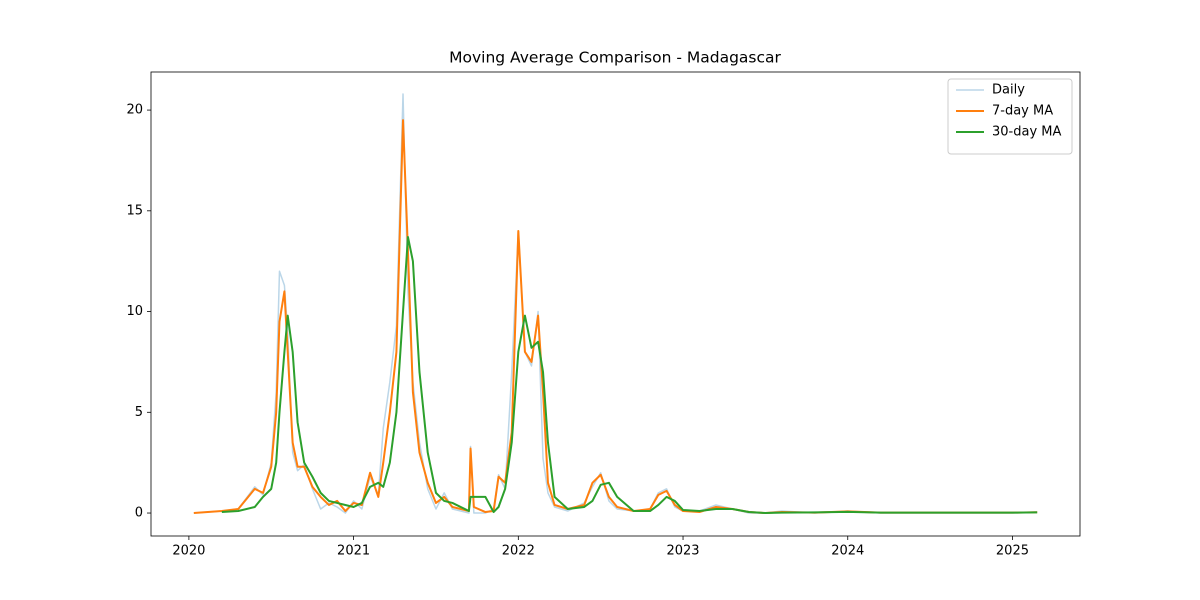  Describe the element at coordinates (134, 210) in the screenshot. I see `y-tick-label: 15` at that location.